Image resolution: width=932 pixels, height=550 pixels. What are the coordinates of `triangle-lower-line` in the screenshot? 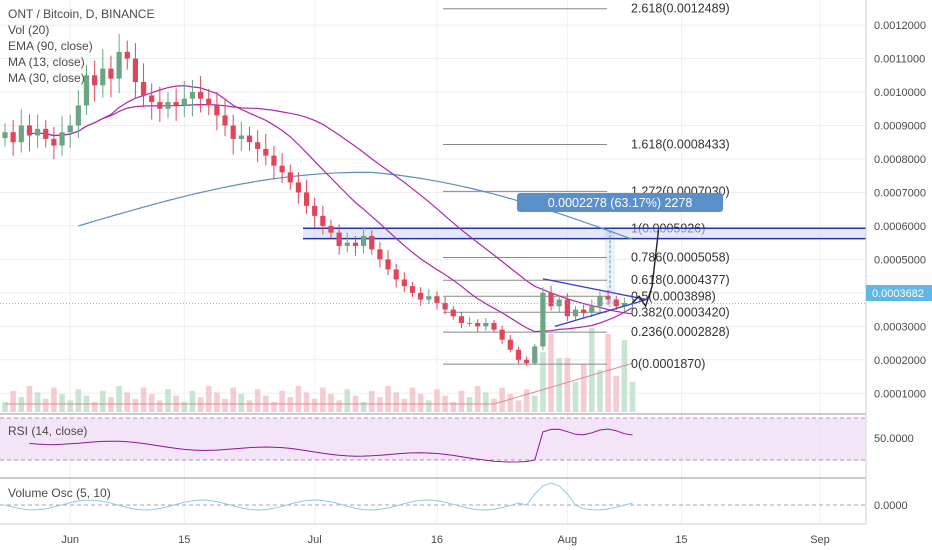 It's located at (600, 312).